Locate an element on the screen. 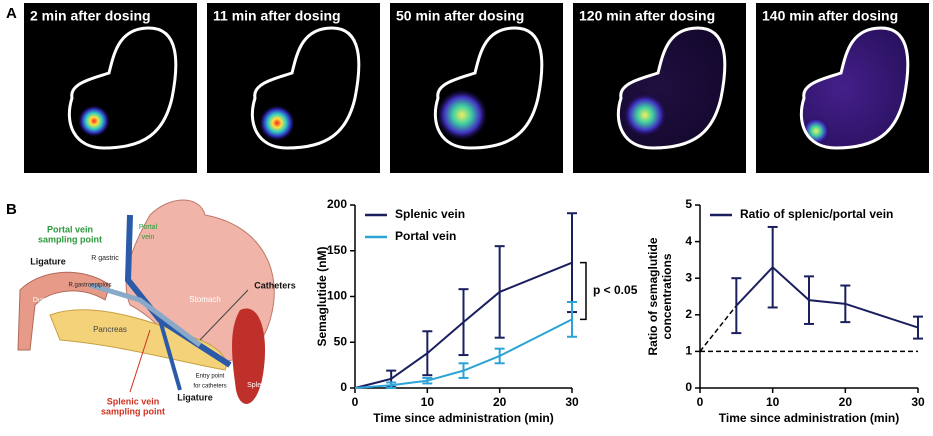 This screenshot has width=933, height=436. scan-image: 140 min after dosing is located at coordinates (842, 88).